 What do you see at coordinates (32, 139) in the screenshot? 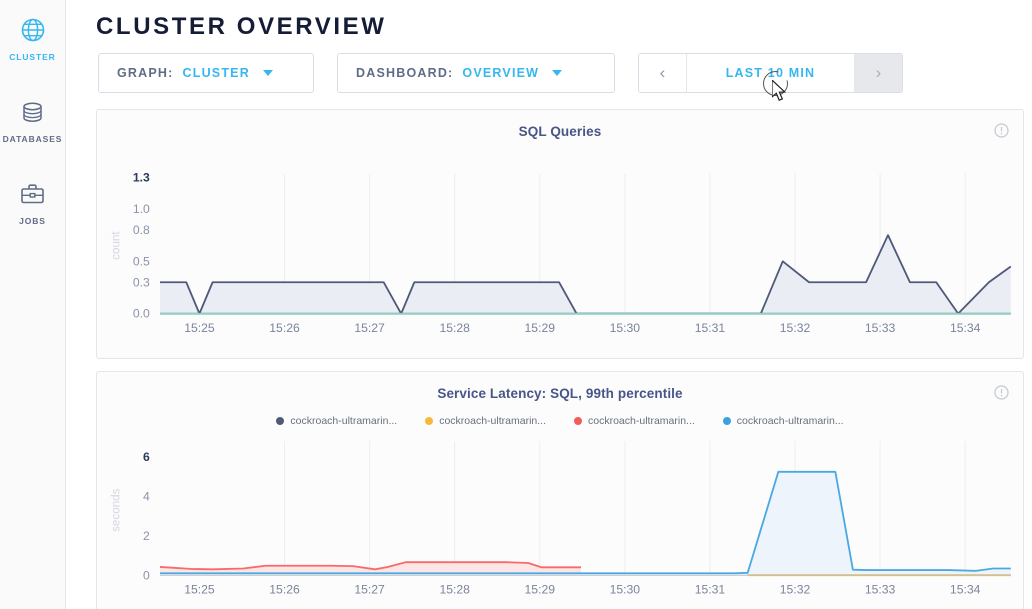
I see `sidebar-item-label: DATABASES` at bounding box center [32, 139].